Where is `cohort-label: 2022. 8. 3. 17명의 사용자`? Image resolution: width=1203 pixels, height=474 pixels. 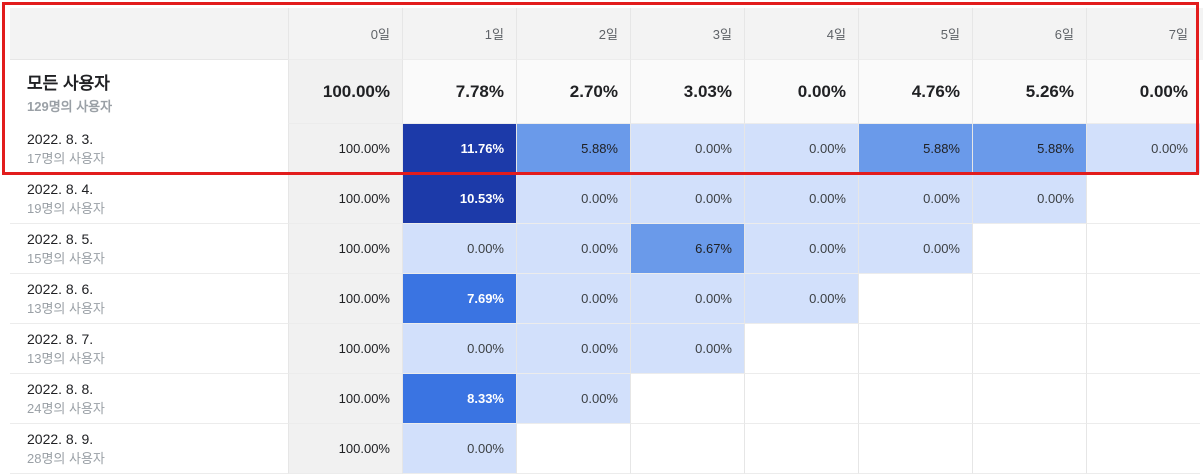 cohort-label: 2022. 8. 3. 17명의 사용자 is located at coordinates (149, 149).